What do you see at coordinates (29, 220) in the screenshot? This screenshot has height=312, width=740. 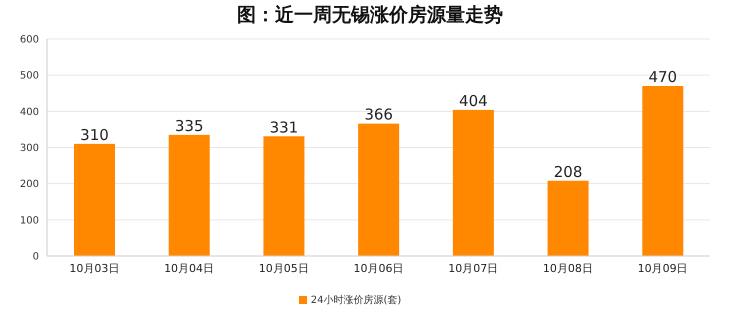 I see `y-tick-label: 100` at bounding box center [29, 220].